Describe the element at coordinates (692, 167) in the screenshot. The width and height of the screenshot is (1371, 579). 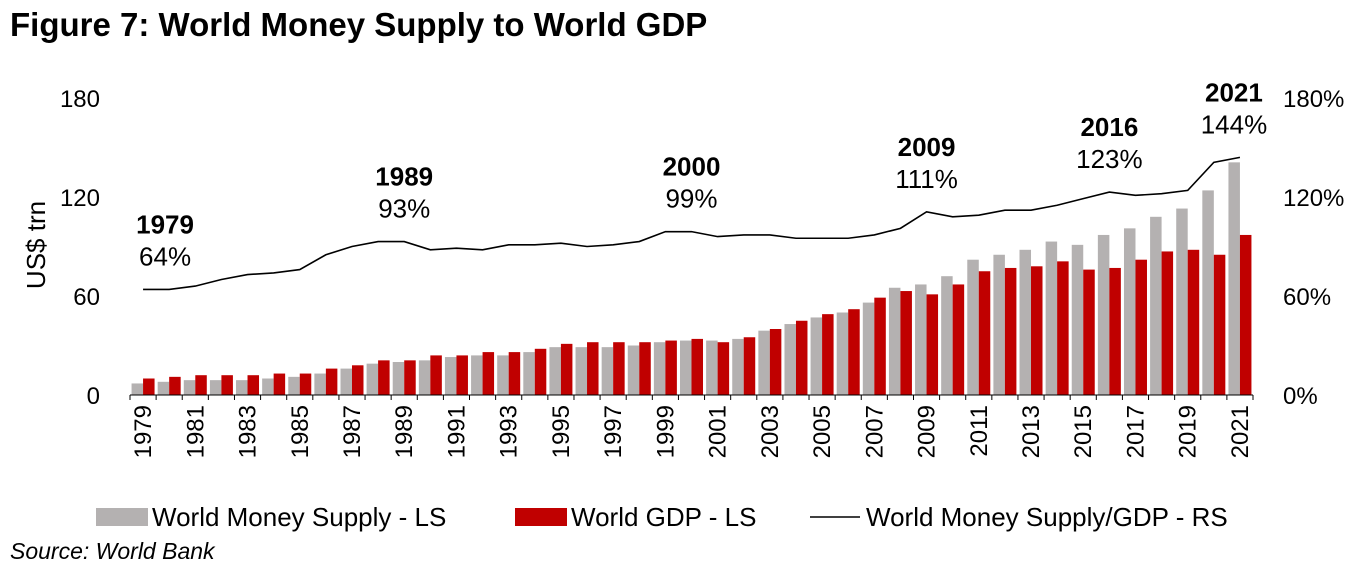
I see `annotation-year: 2000` at that location.